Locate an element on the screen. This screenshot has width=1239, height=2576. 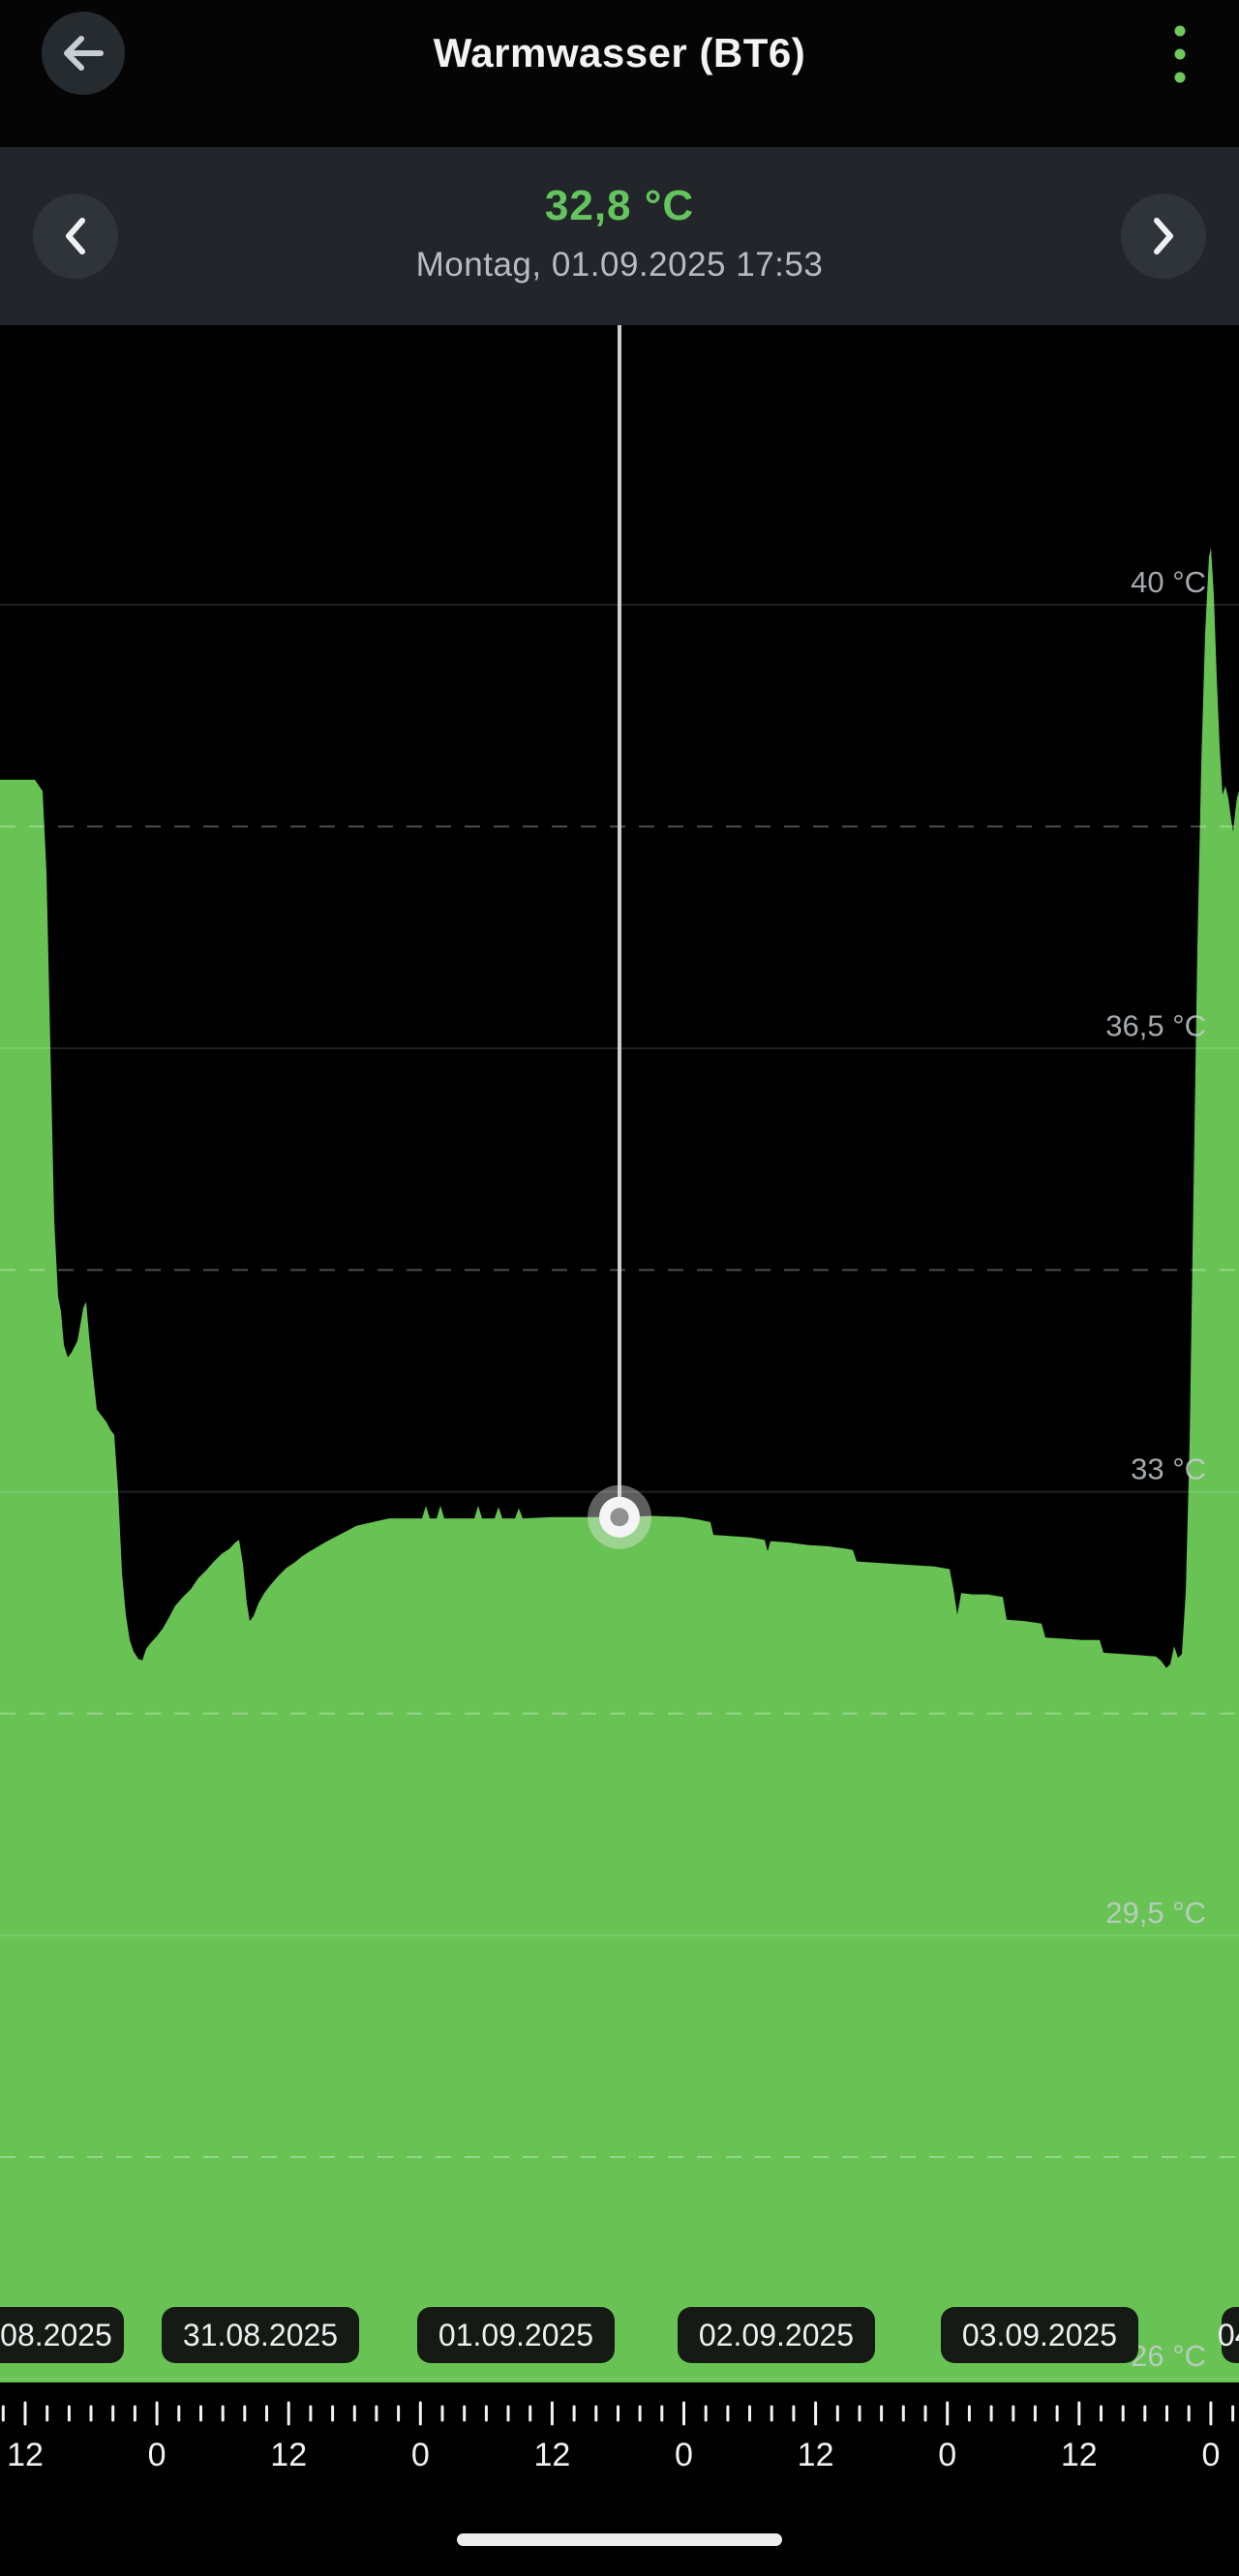
chevron-left-icon is located at coordinates (75, 236).